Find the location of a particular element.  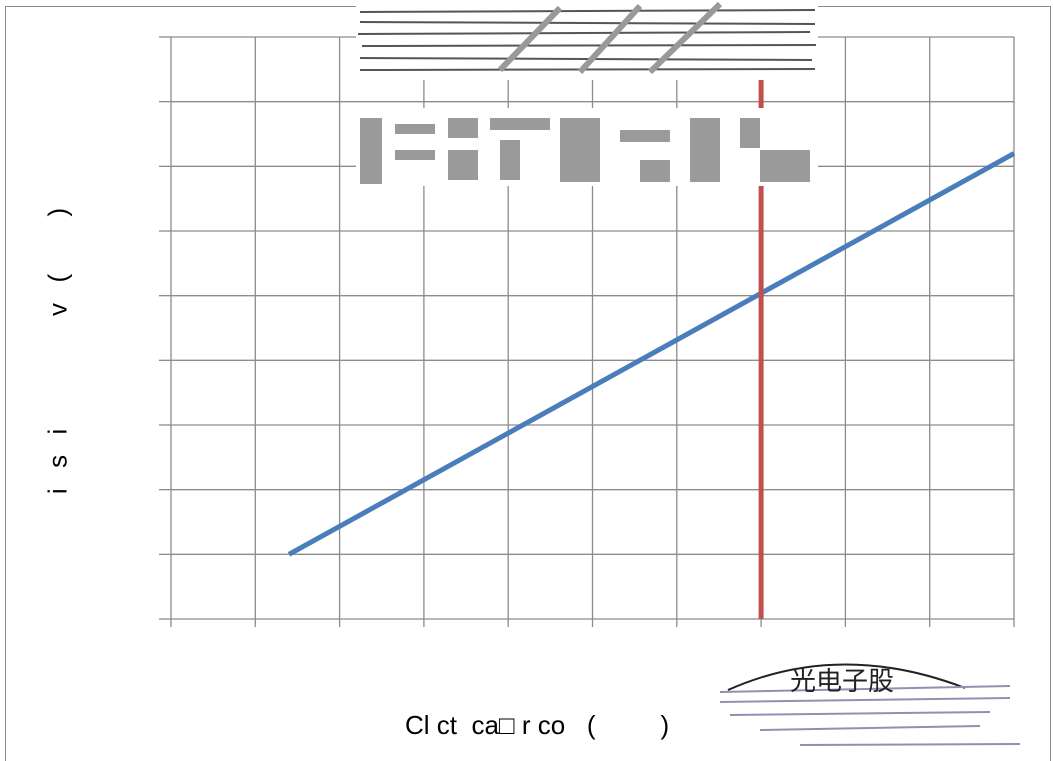

stamp-text: 光电子股 is located at coordinates (842, 682).